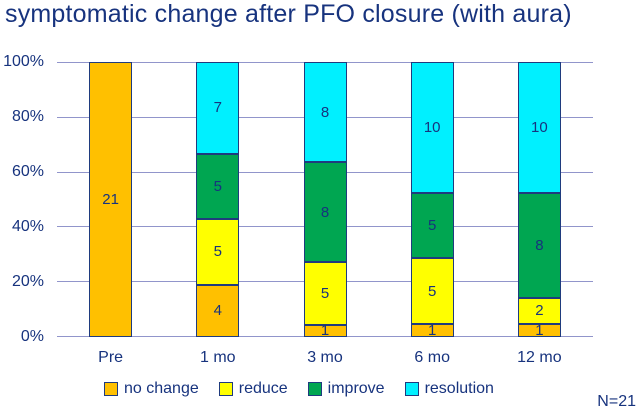 The image size is (640, 412). I want to click on y-tick-label: 20%, so click(27, 281).